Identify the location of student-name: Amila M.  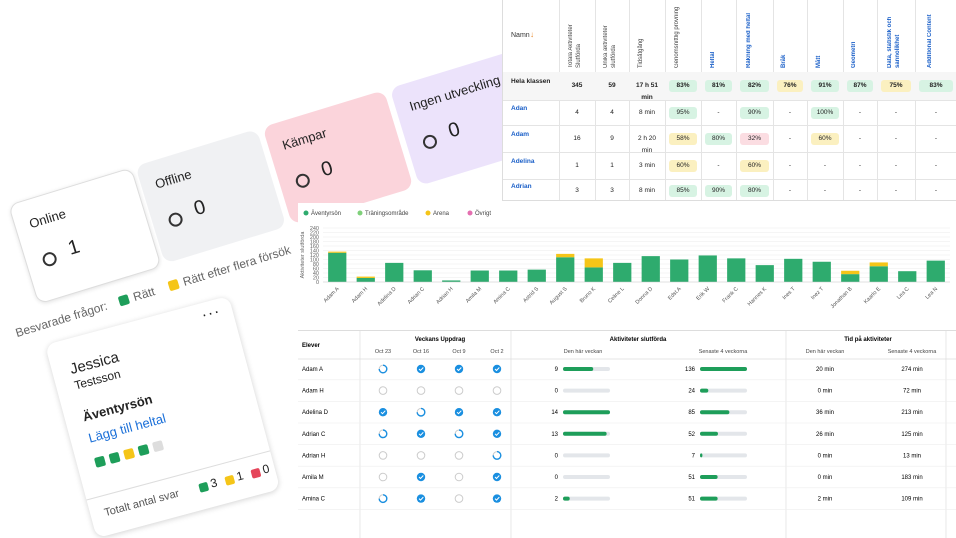
(313, 478).